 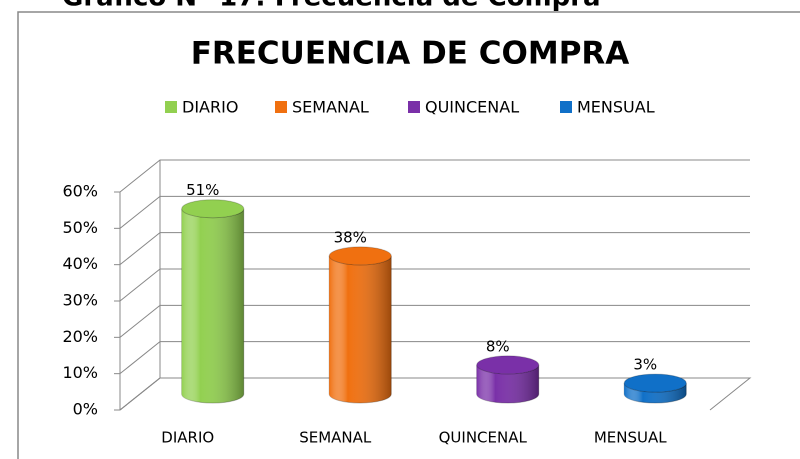 What do you see at coordinates (187, 438) in the screenshot?
I see `x-tick-label: DIARIO` at bounding box center [187, 438].